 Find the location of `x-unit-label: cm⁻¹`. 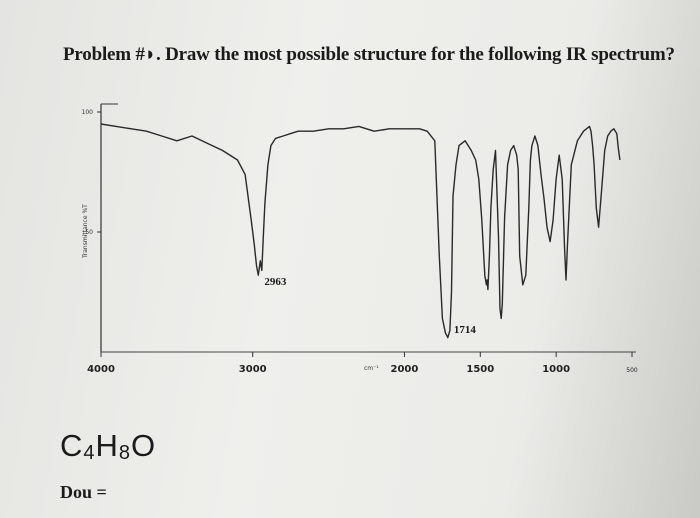

x-unit-label: cm⁻¹ is located at coordinates (371, 368).